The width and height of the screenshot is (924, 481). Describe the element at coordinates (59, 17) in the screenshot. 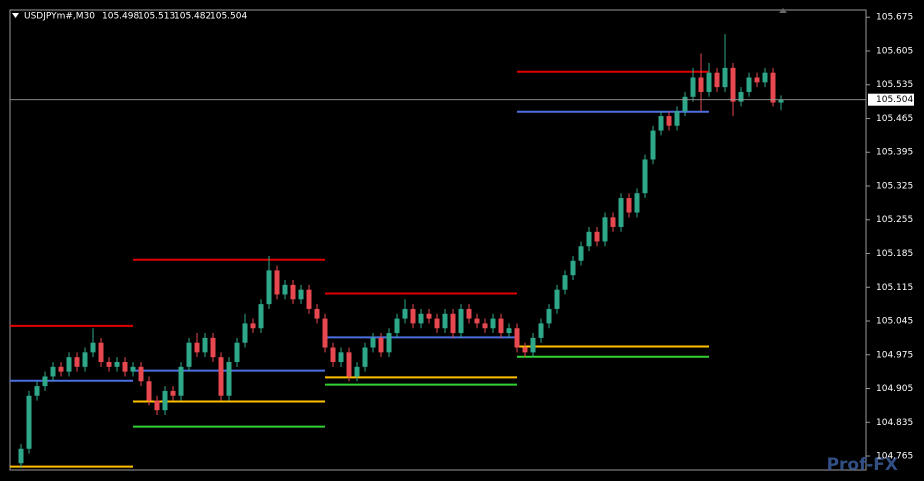

I see `symbol: USDJPYm#,M30` at that location.